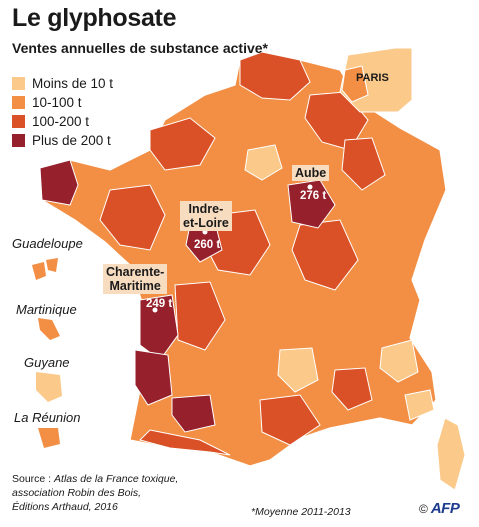 The width and height of the screenshot is (479, 527). Describe the element at coordinates (76, 493) in the screenshot. I see `source-line2: association Robin des Bois,` at that location.